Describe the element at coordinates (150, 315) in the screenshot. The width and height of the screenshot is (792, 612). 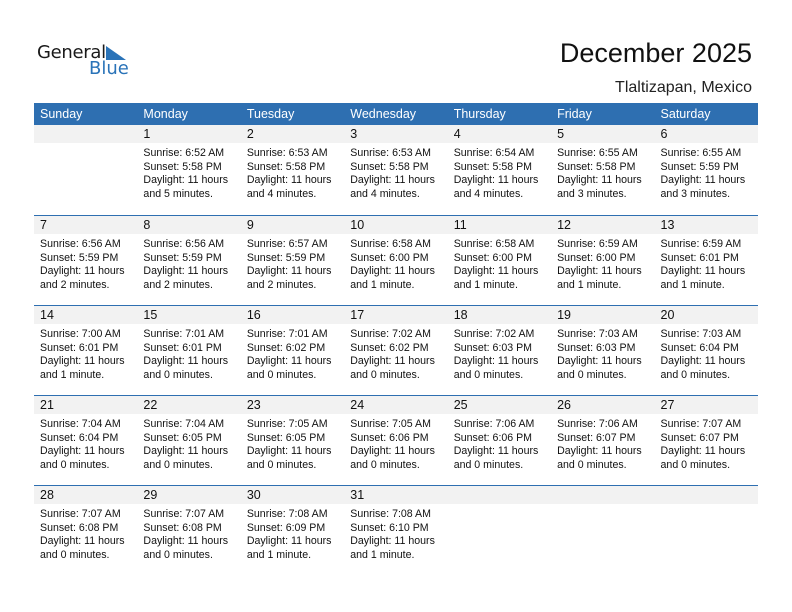
I see `day-number: 15` at that location.